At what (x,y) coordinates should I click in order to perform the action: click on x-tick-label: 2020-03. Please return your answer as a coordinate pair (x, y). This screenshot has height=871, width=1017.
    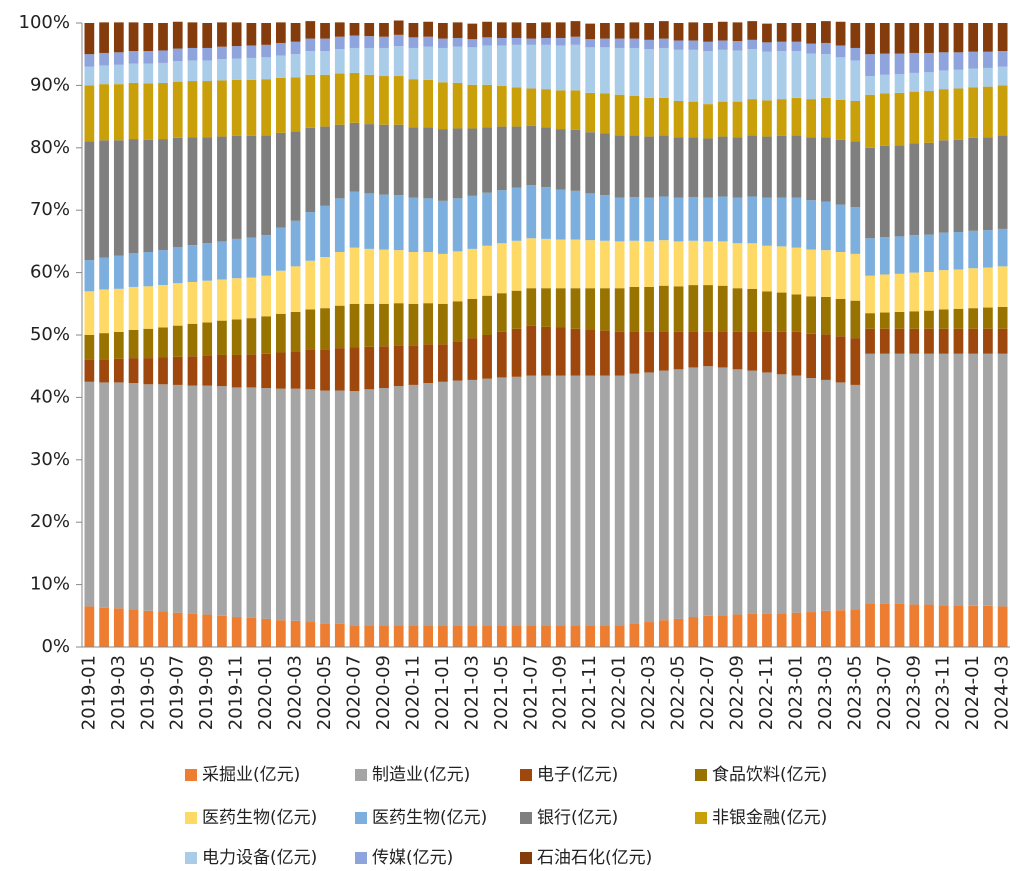
    Looking at the image, I should click on (295, 692).